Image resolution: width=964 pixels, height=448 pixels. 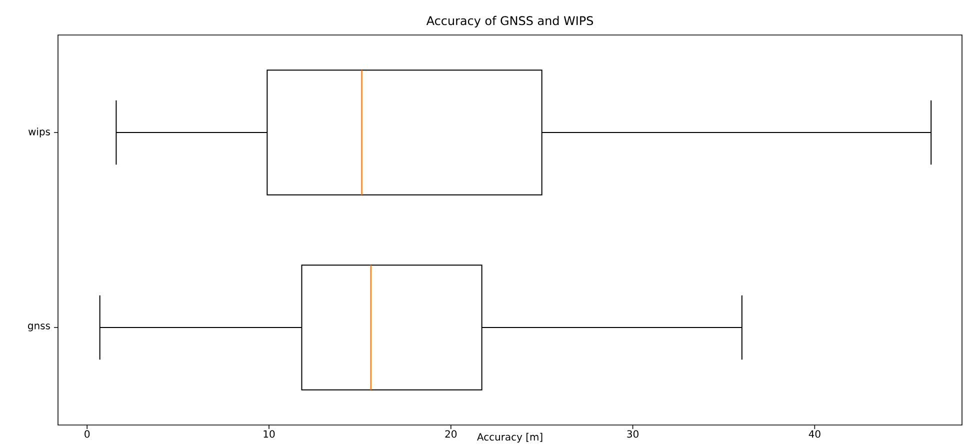 I want to click on x-tick-label: 40, so click(x=814, y=434).